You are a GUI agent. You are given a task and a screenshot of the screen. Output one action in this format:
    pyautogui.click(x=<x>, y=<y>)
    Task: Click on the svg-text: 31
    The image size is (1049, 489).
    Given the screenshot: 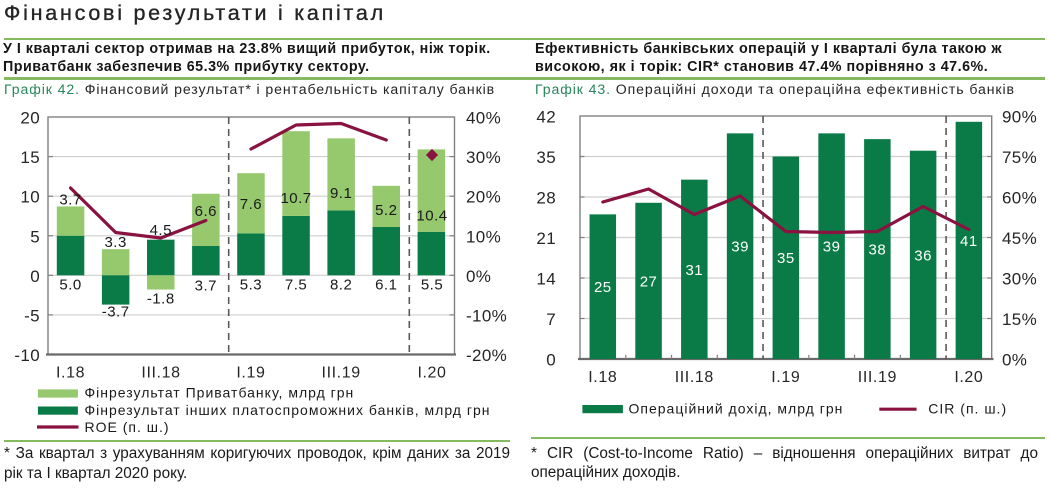 What is the action you would take?
    pyautogui.click(x=694, y=270)
    